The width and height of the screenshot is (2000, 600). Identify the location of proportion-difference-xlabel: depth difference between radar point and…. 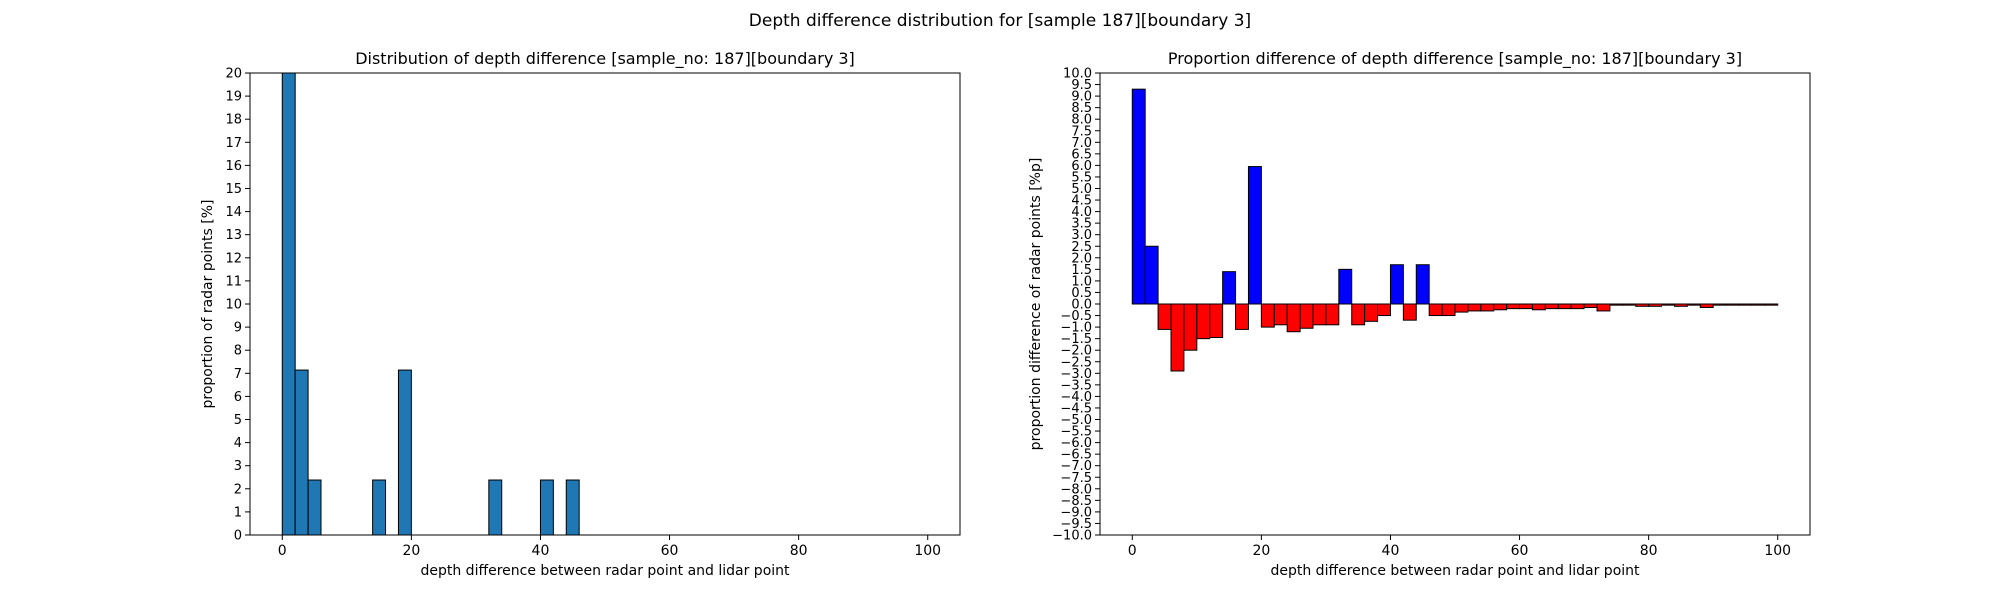
(1455, 571).